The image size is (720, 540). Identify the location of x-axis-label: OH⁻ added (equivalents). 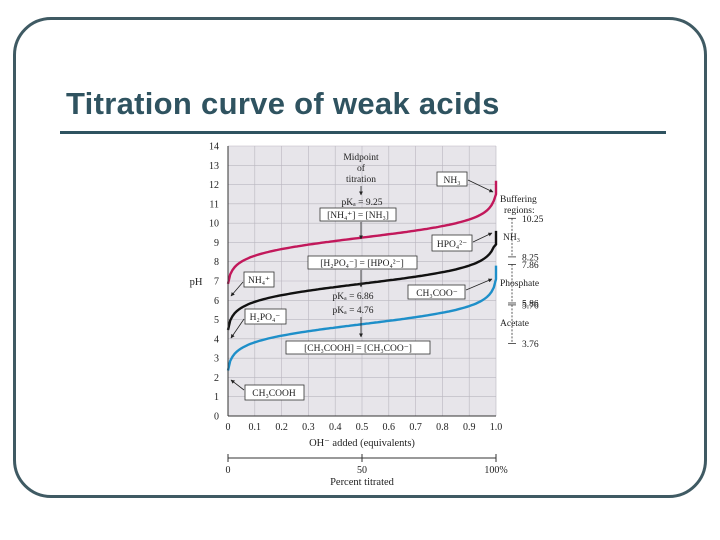
(362, 443).